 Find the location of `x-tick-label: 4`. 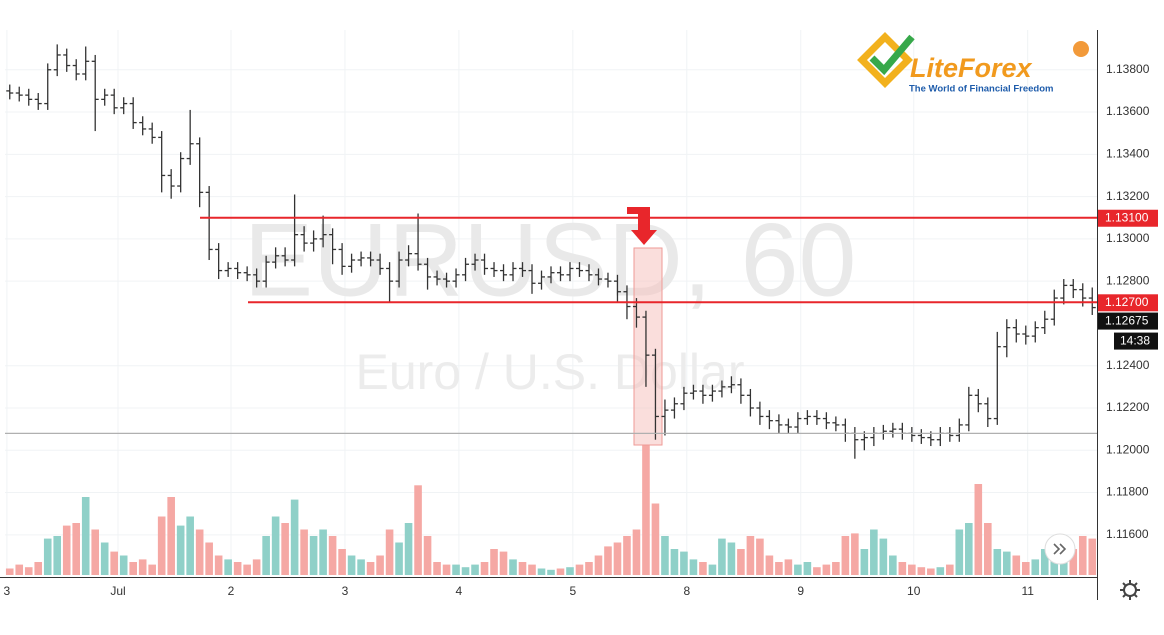

x-tick-label: 4 is located at coordinates (459, 591).